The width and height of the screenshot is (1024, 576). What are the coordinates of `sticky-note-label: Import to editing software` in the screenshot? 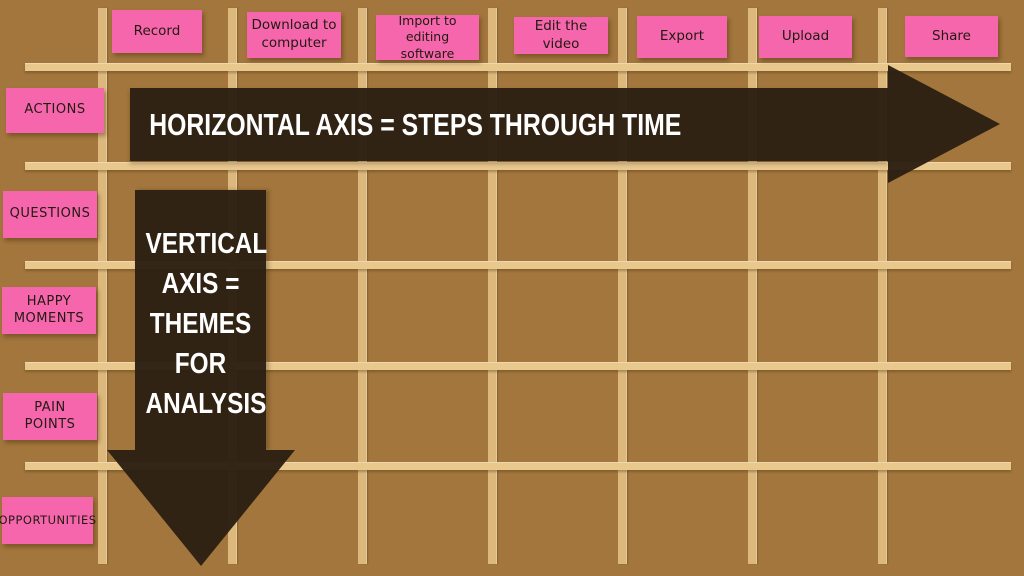 It's located at (427, 37).